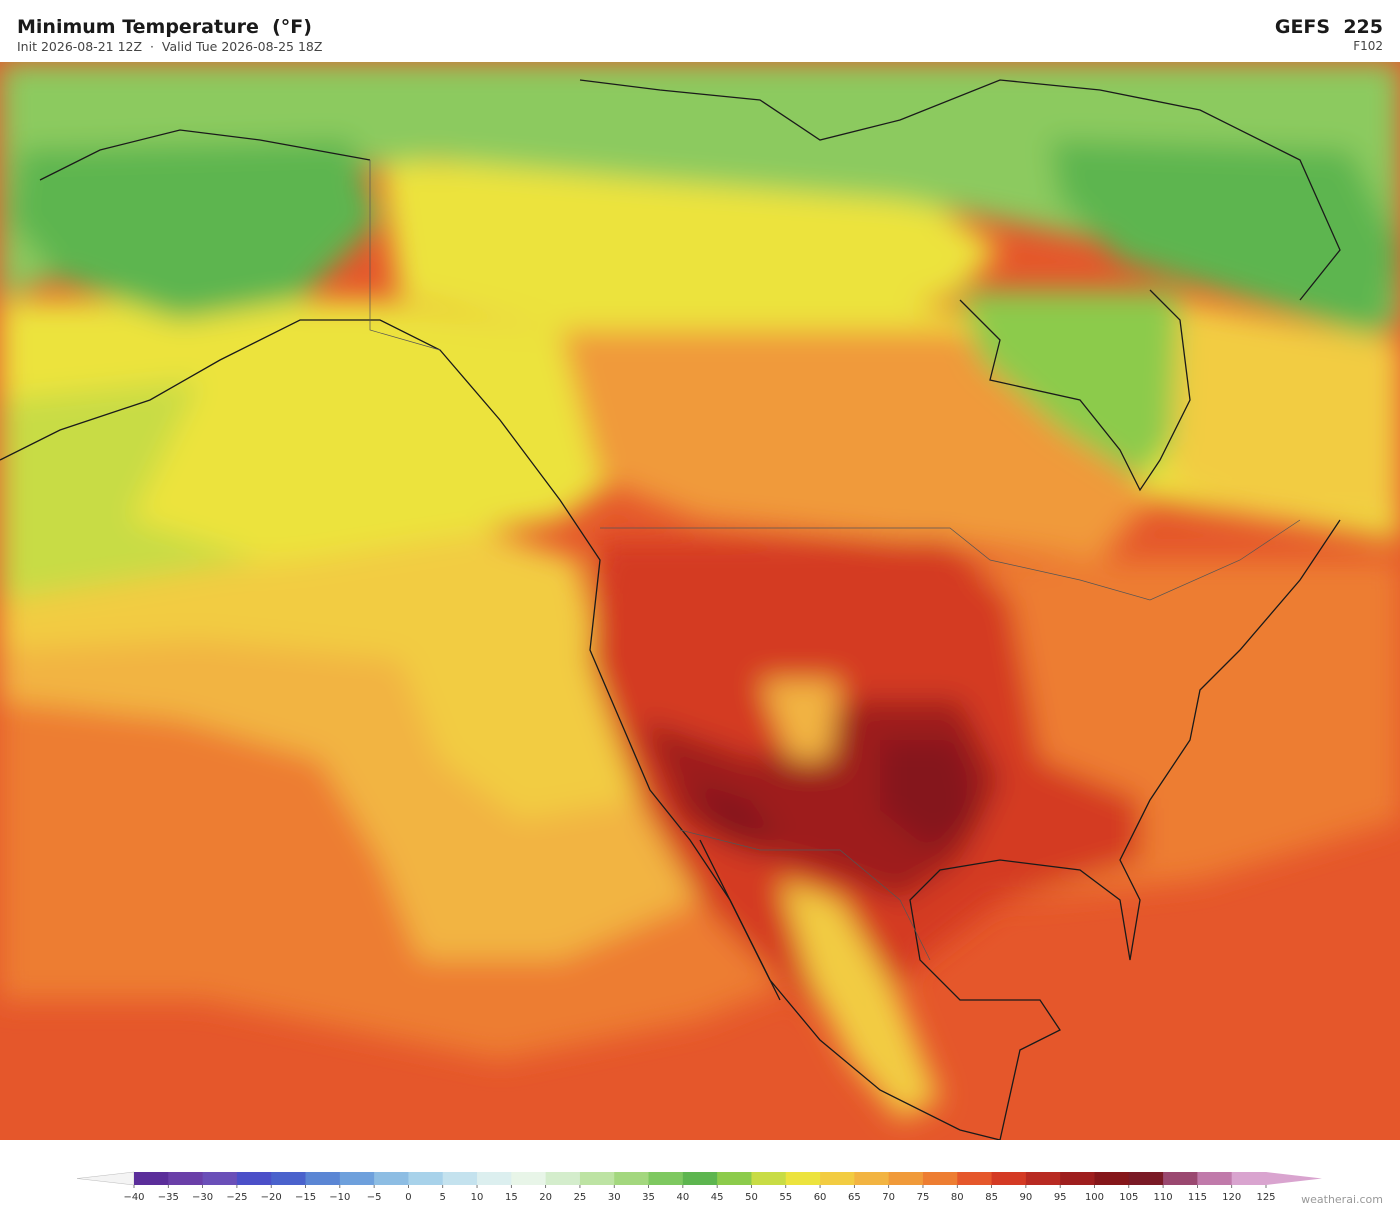  Describe the element at coordinates (205, 155) in the screenshot. I see `coastline-arctic` at that location.